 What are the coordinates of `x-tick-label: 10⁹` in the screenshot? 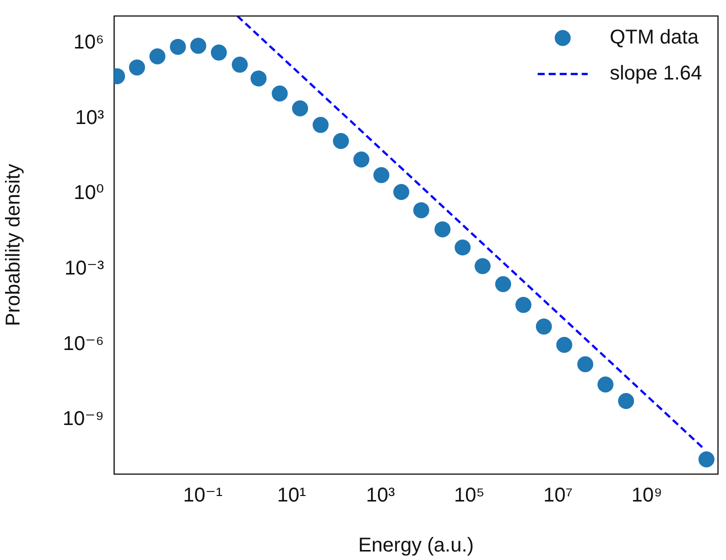 It's located at (646, 495).